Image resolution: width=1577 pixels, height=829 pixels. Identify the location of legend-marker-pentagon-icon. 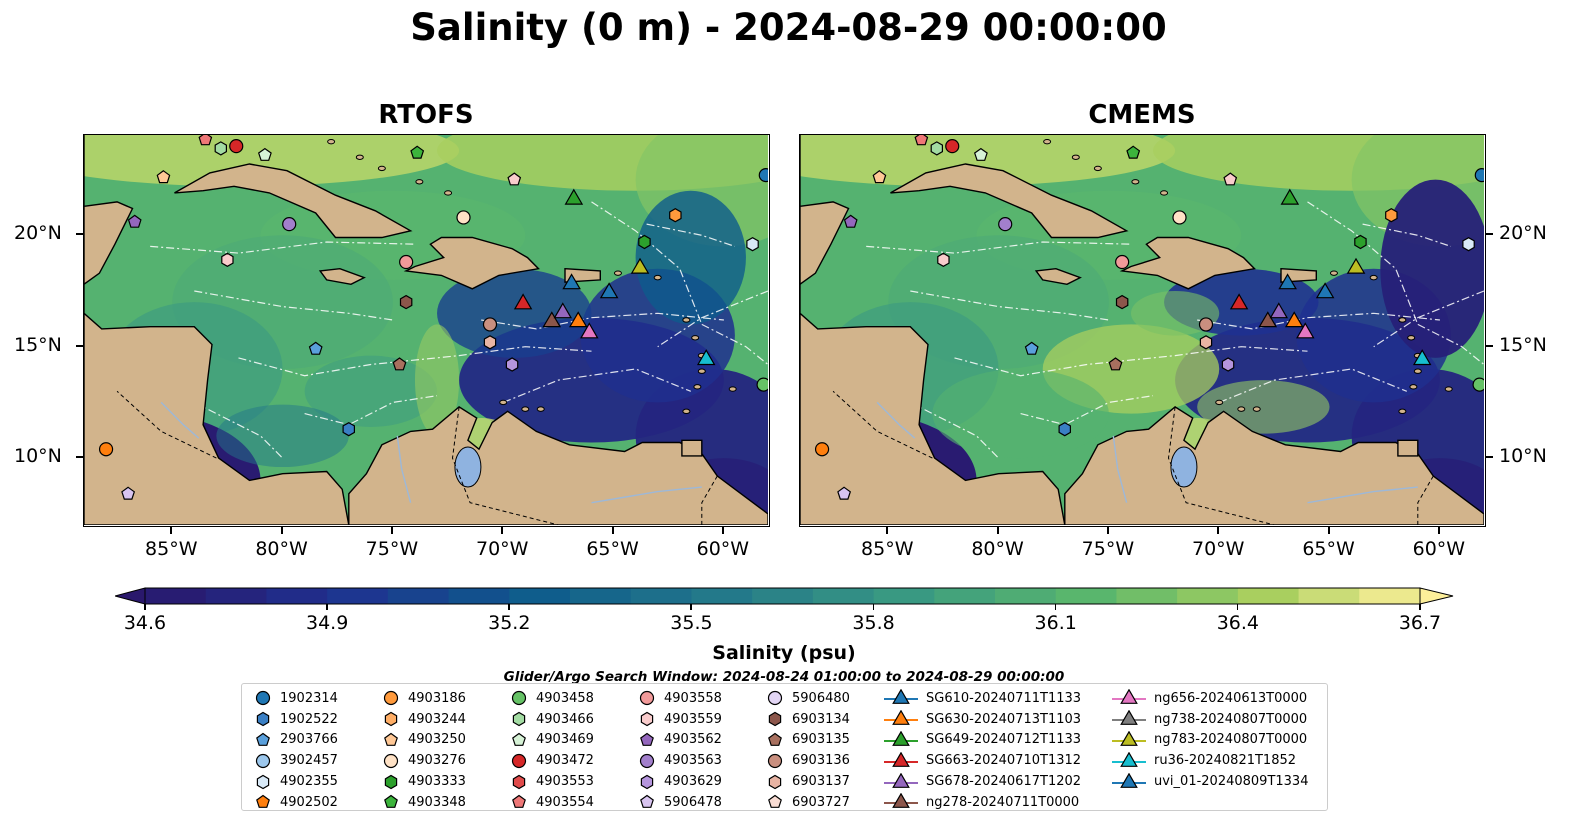
(391, 802).